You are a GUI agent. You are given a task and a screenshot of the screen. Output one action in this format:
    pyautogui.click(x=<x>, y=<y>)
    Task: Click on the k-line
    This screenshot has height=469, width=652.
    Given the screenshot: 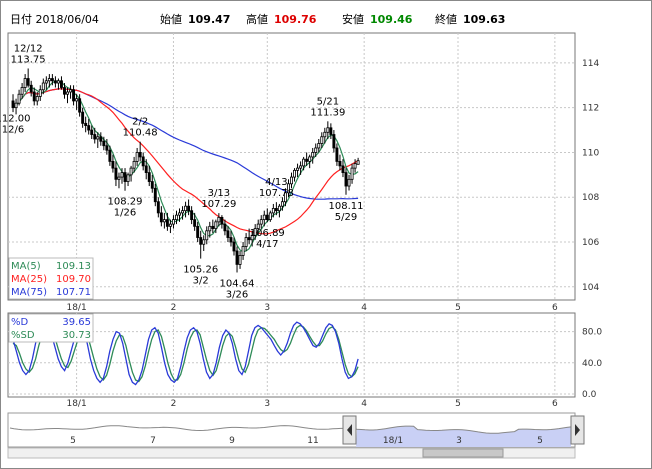 What is the action you would take?
    pyautogui.click(x=185, y=353)
    